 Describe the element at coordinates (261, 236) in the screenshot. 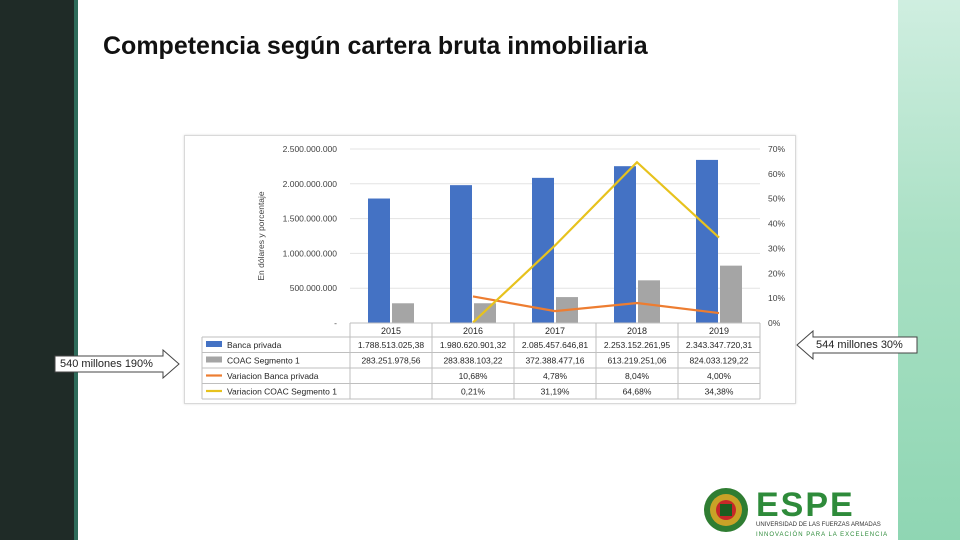

I see `y-axis-label: En dólares y porcentaje` at that location.